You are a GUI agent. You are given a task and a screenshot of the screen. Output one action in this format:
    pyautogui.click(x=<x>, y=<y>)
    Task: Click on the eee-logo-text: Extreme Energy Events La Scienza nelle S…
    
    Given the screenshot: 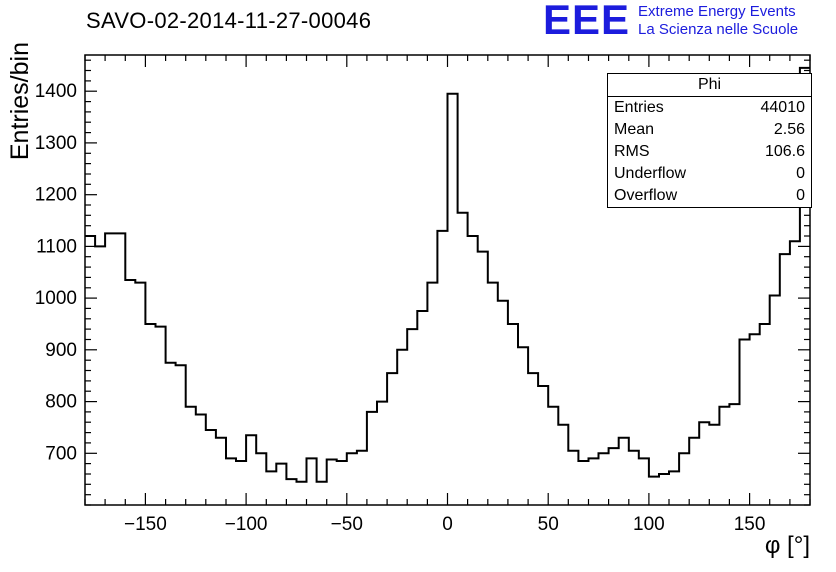 What is the action you would take?
    pyautogui.click(x=718, y=19)
    